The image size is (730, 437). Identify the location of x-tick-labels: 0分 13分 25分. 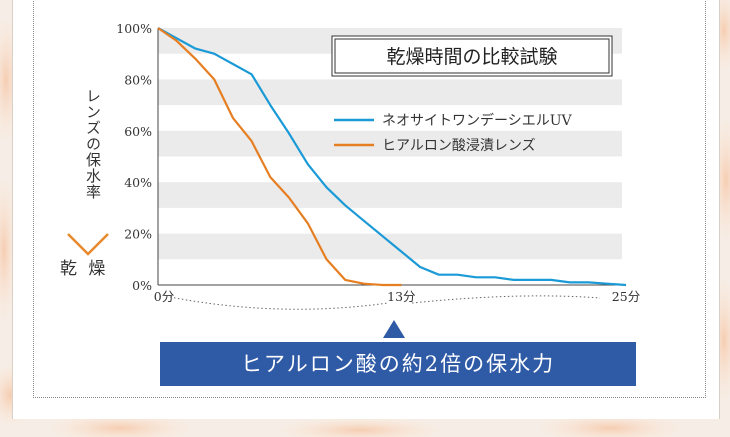
(397, 296).